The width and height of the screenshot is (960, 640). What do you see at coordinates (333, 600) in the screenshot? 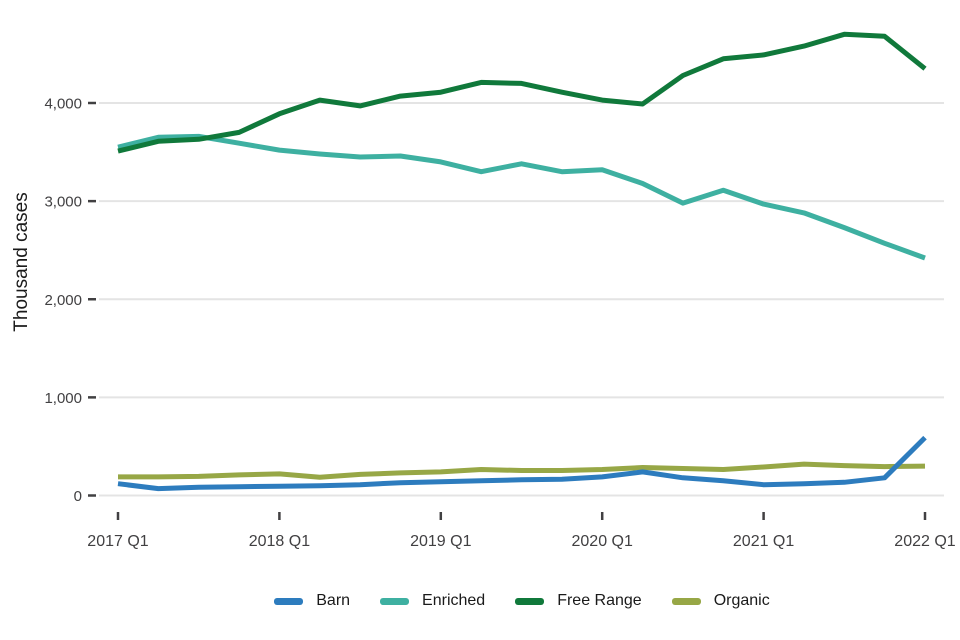
I see `legend-label: Barn` at bounding box center [333, 600].